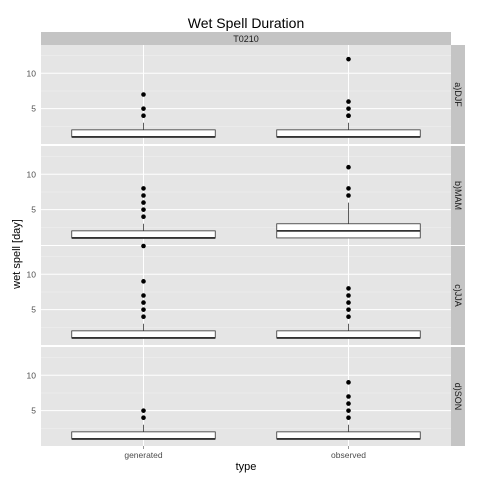 The height and width of the screenshot is (480, 480). I want to click on x-tick-label: observed, so click(348, 455).